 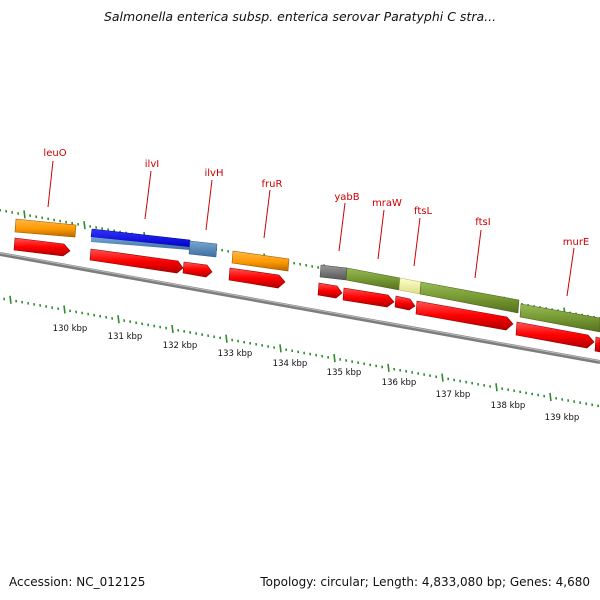 What do you see at coordinates (423, 211) in the screenshot?
I see `gene-label-ftsL: ftsL` at bounding box center [423, 211].